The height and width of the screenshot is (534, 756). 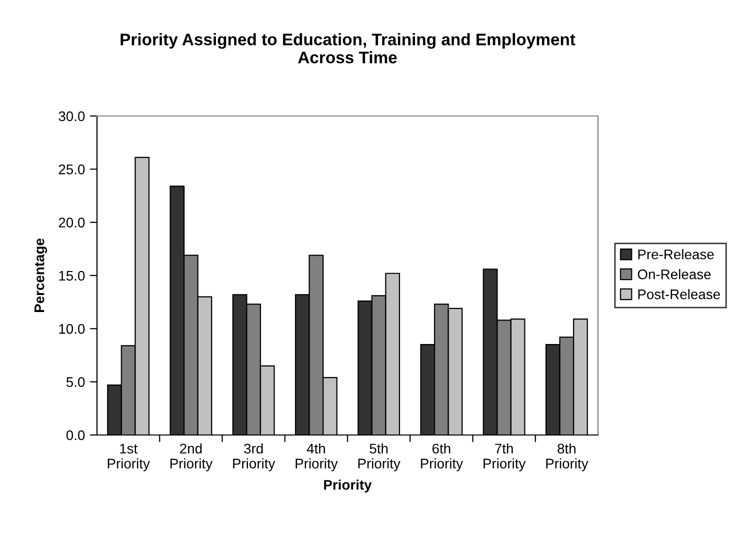 I want to click on y-tick-label: 15.0, so click(x=72, y=275).